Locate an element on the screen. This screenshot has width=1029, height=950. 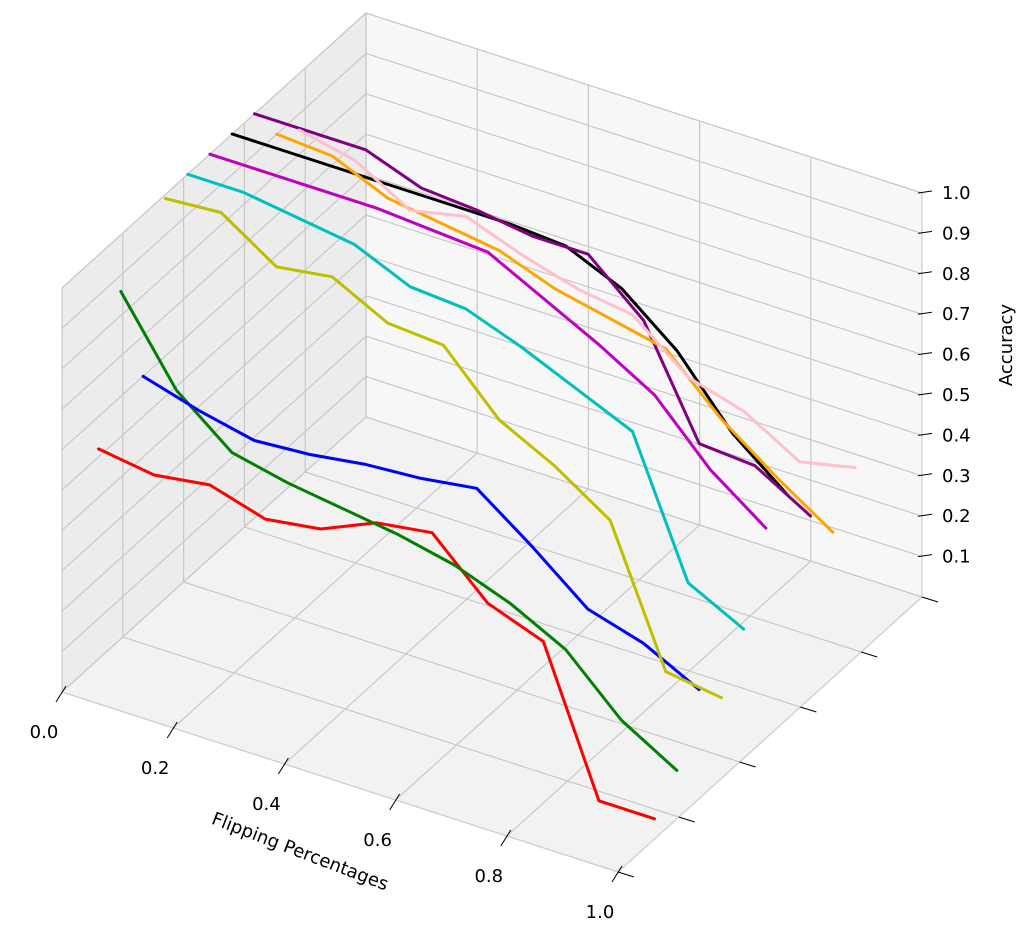
x-tick-label: 0.2 is located at coordinates (155, 768).